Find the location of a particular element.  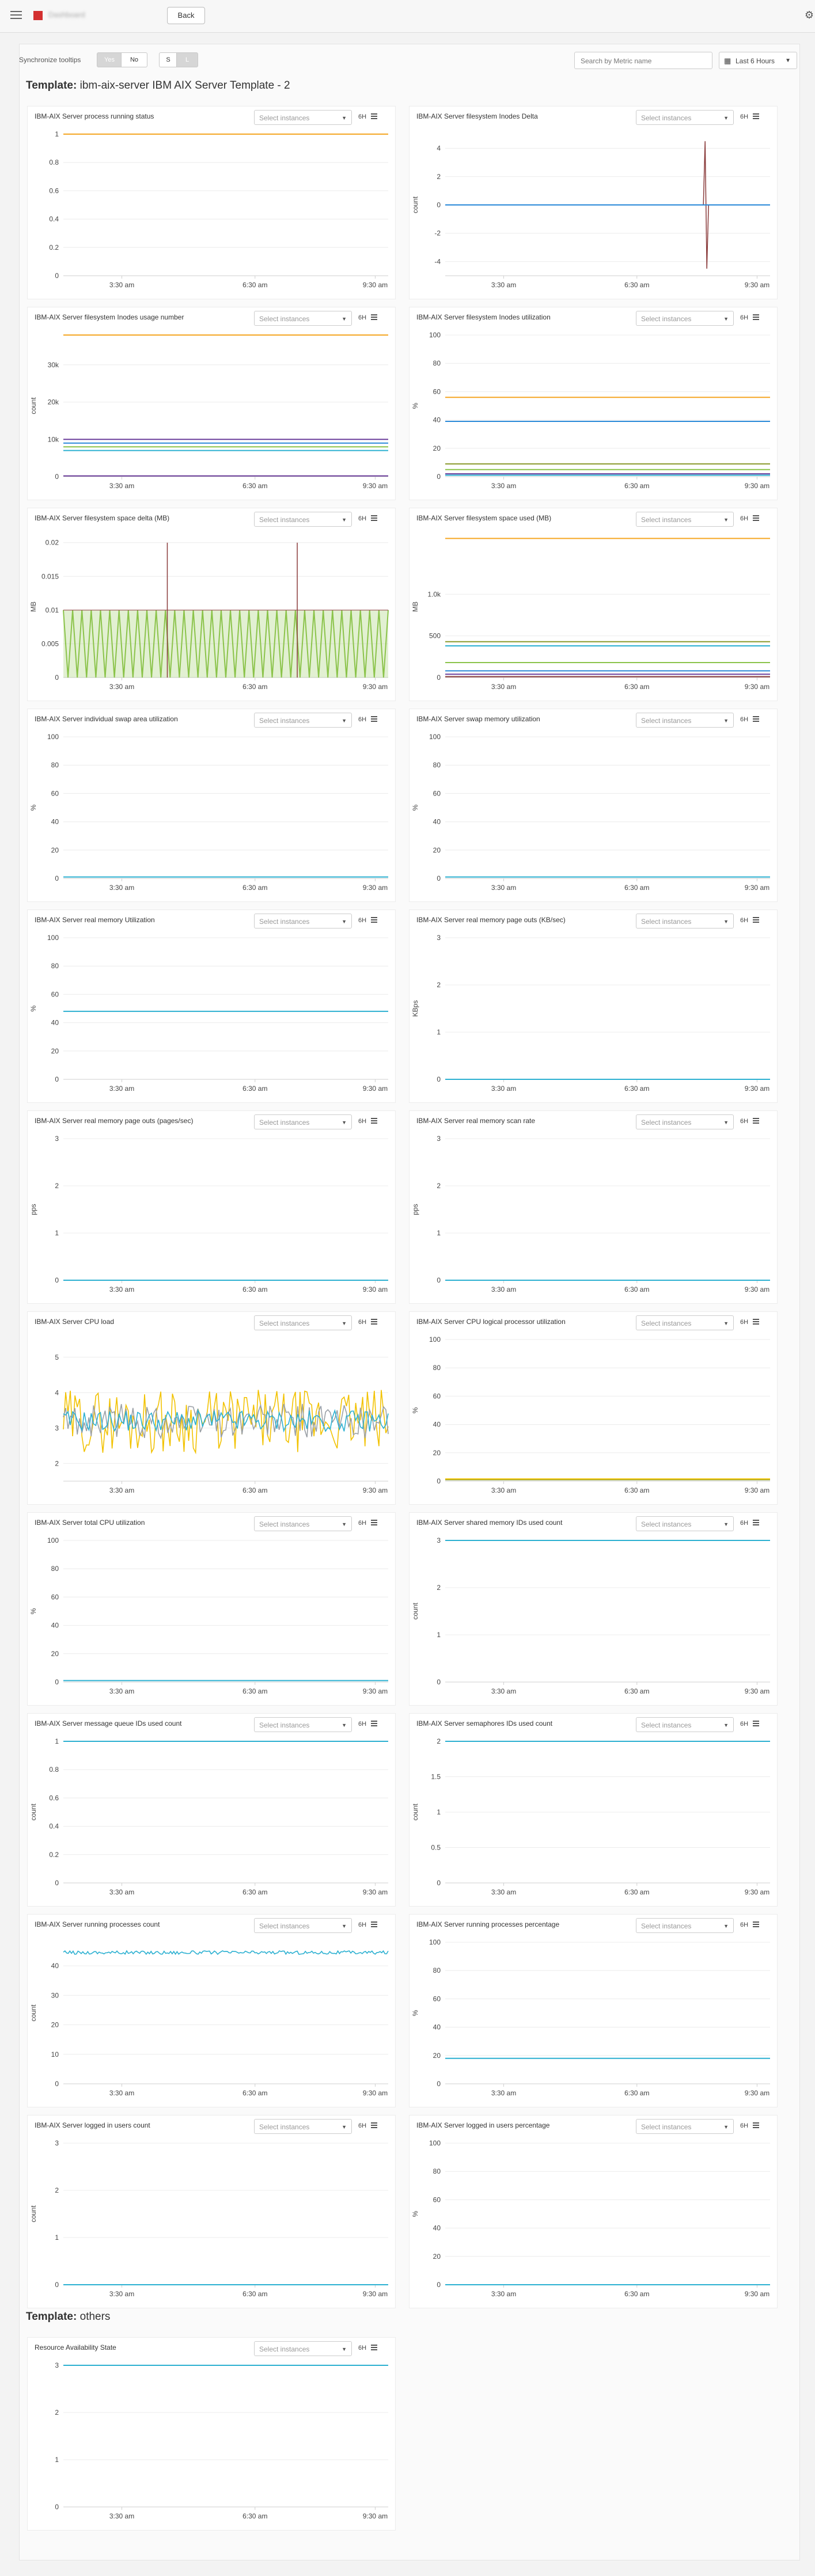

sync-no-toggle: No is located at coordinates (134, 60).